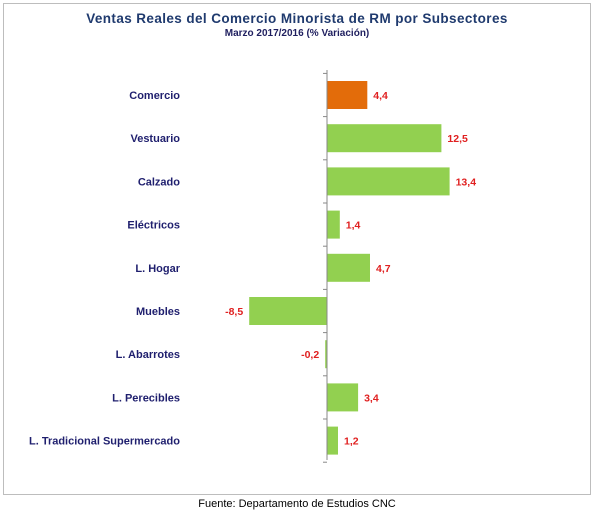 This screenshot has height=526, width=594. Describe the element at coordinates (383, 269) in the screenshot. I see `value-label-l-hogar: 4,7` at that location.